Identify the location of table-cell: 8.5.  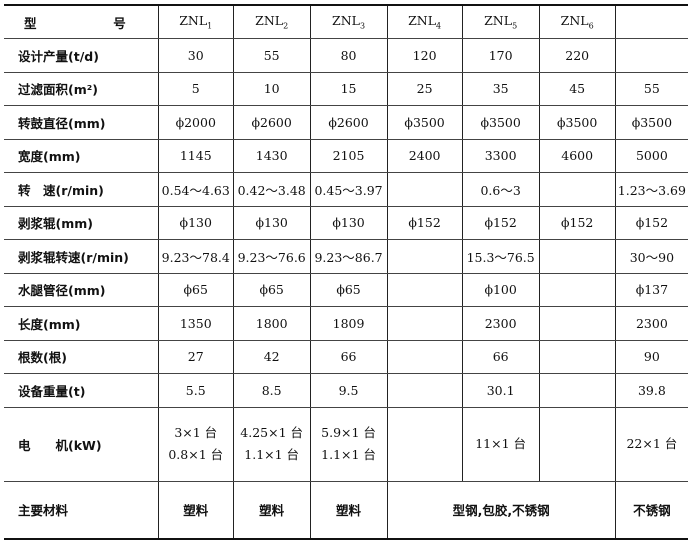
(271, 390).